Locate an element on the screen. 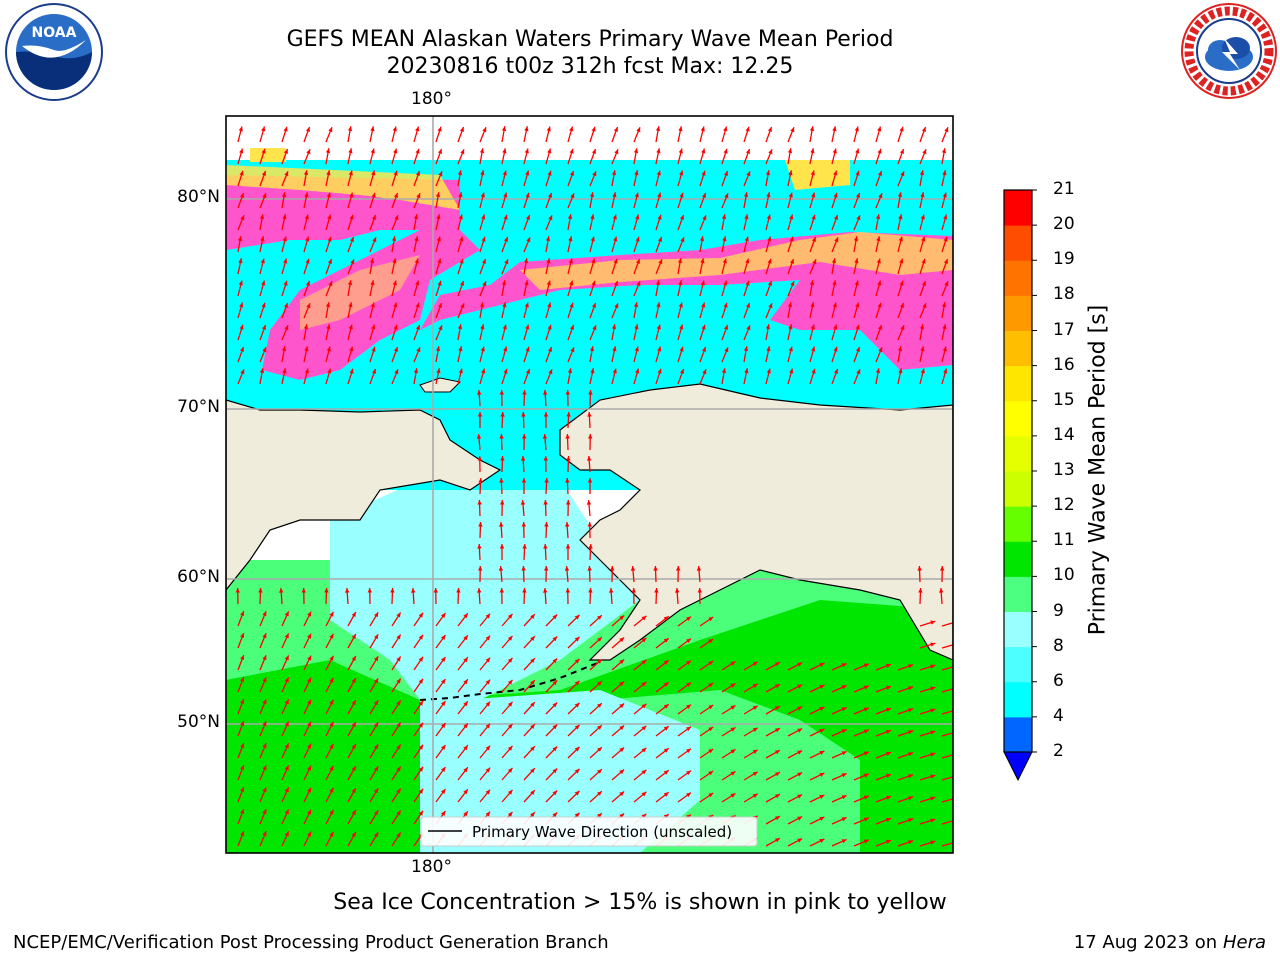  sea-ice-yellow-east is located at coordinates (736, 261).